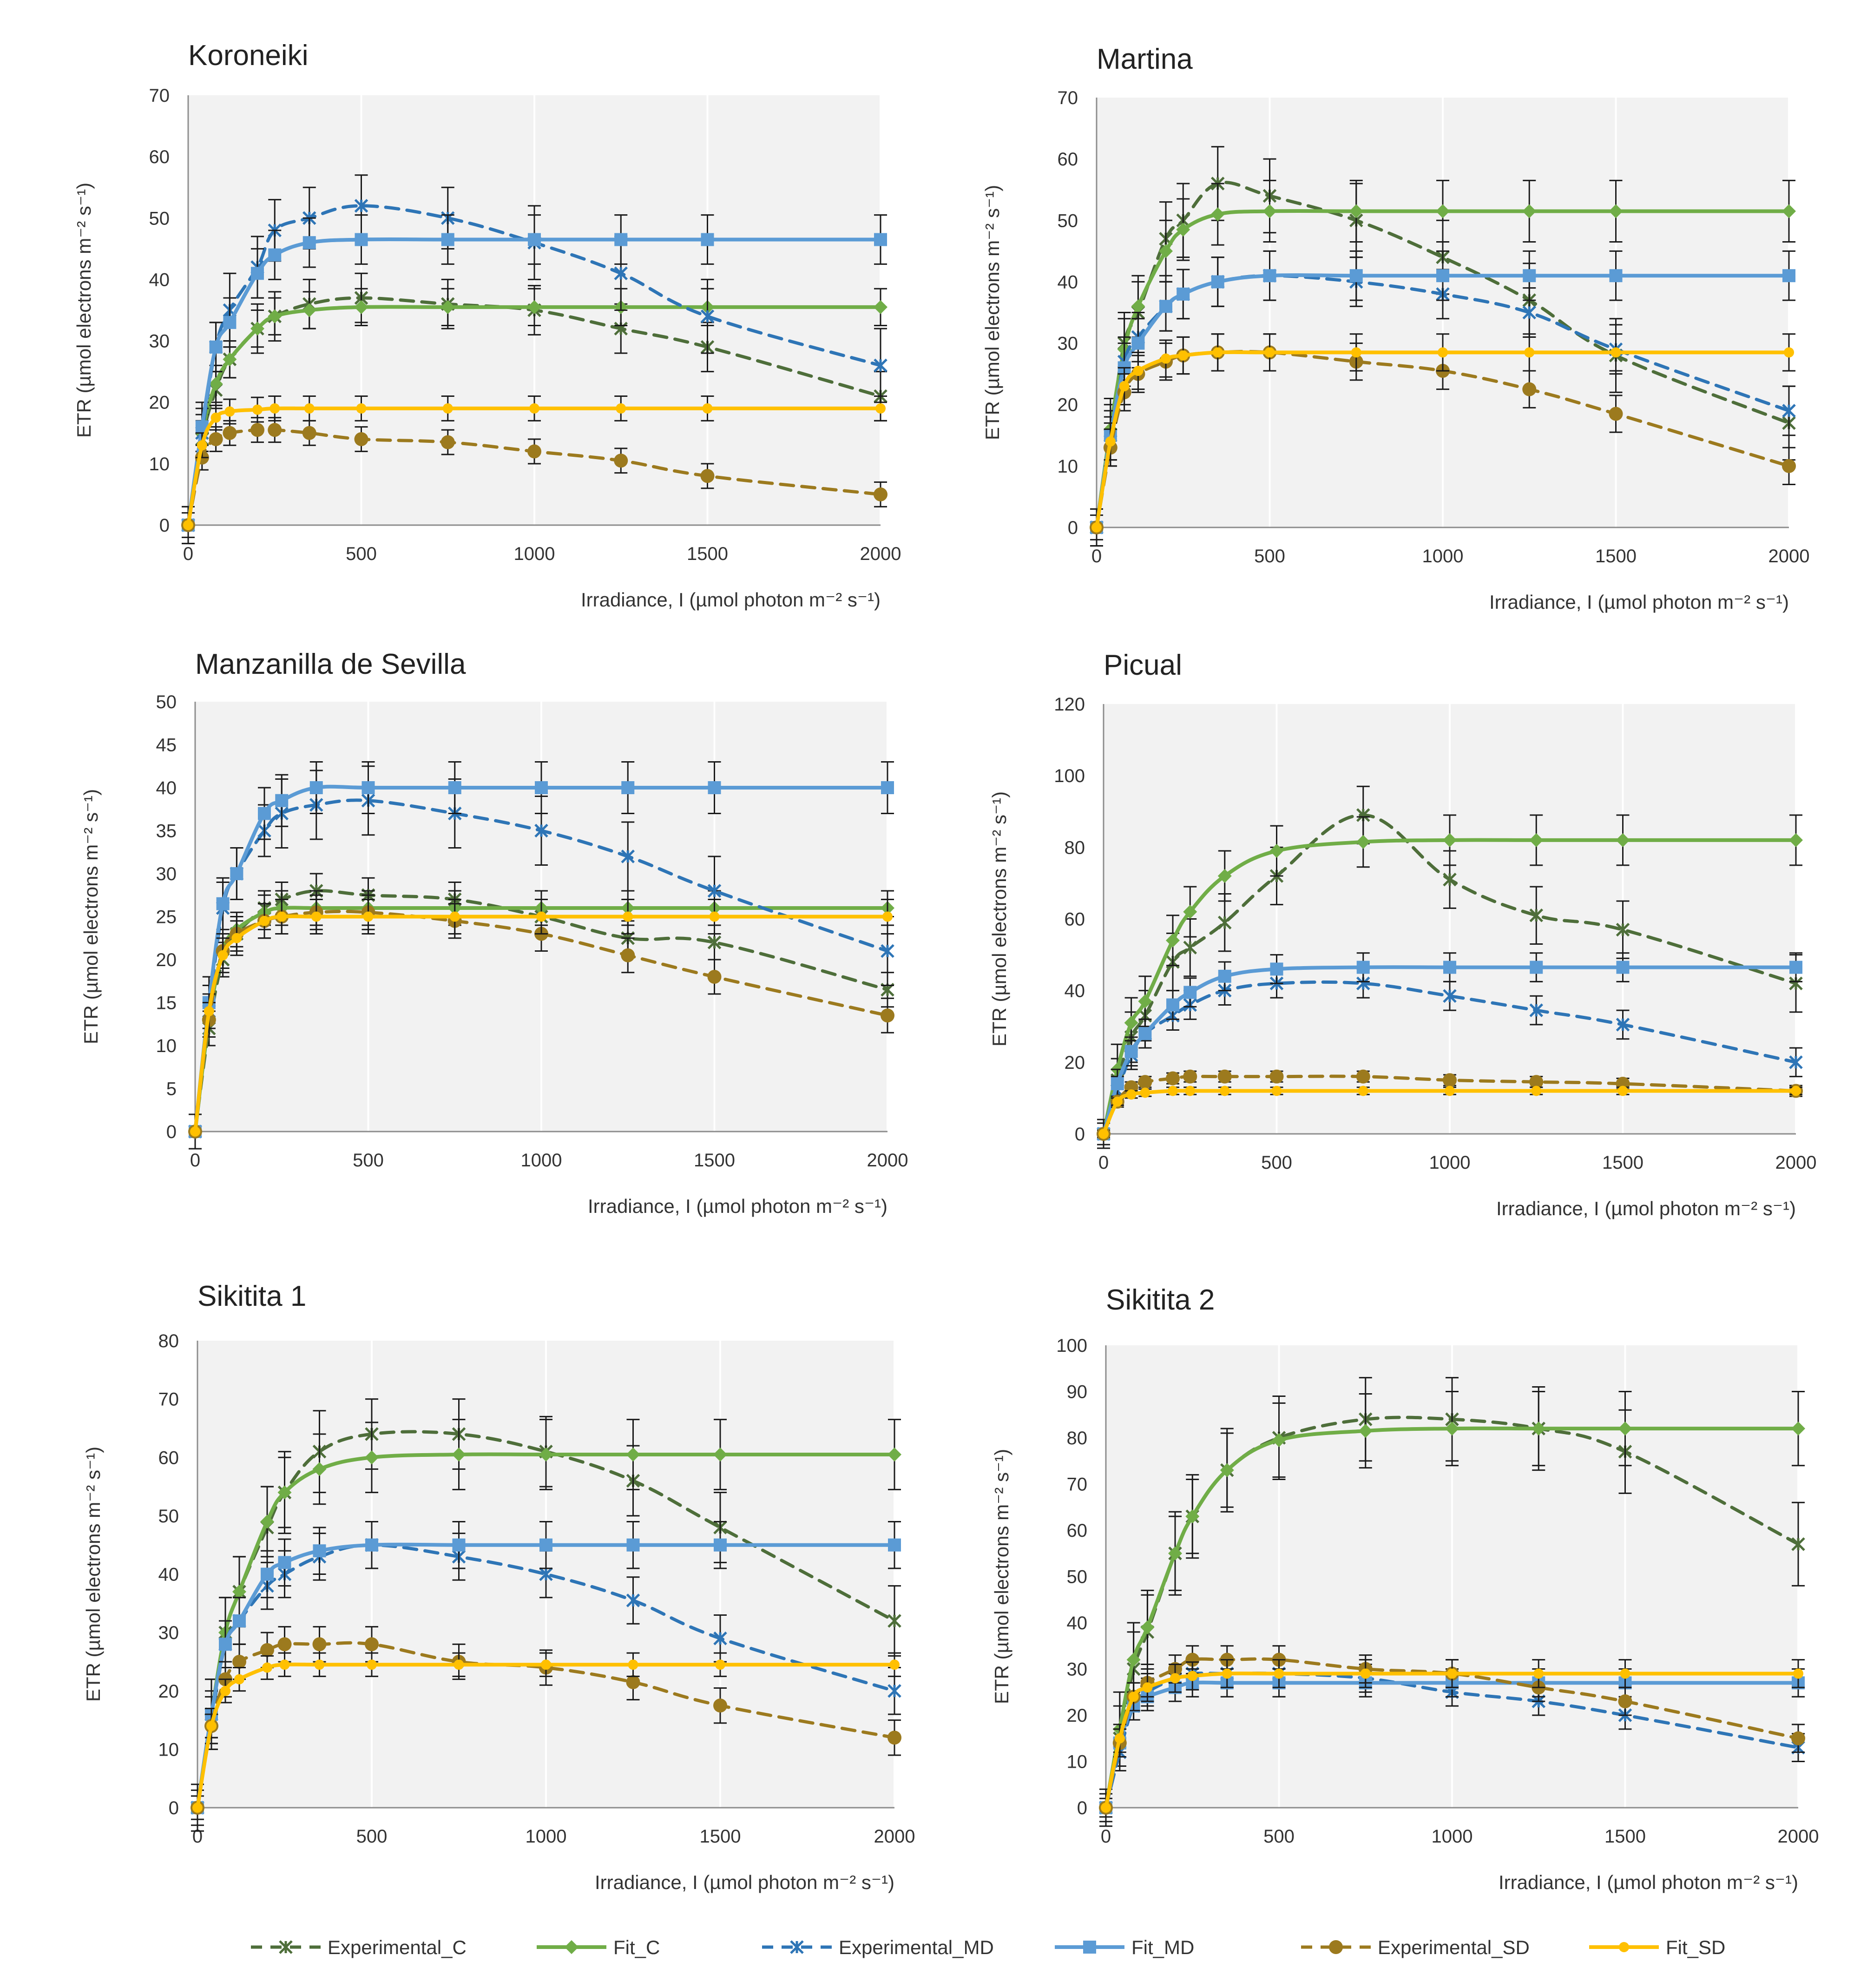  Describe the element at coordinates (1077, 1531) in the screenshot. I see `y-tick-label: 60` at that location.